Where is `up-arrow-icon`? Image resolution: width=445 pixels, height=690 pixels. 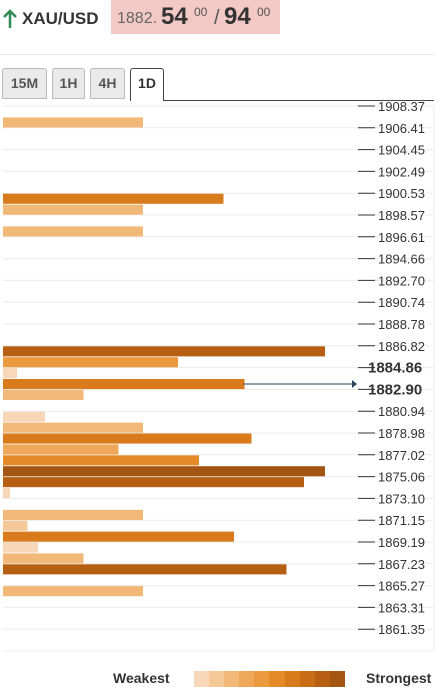 up-arrow-icon is located at coordinates (10, 18).